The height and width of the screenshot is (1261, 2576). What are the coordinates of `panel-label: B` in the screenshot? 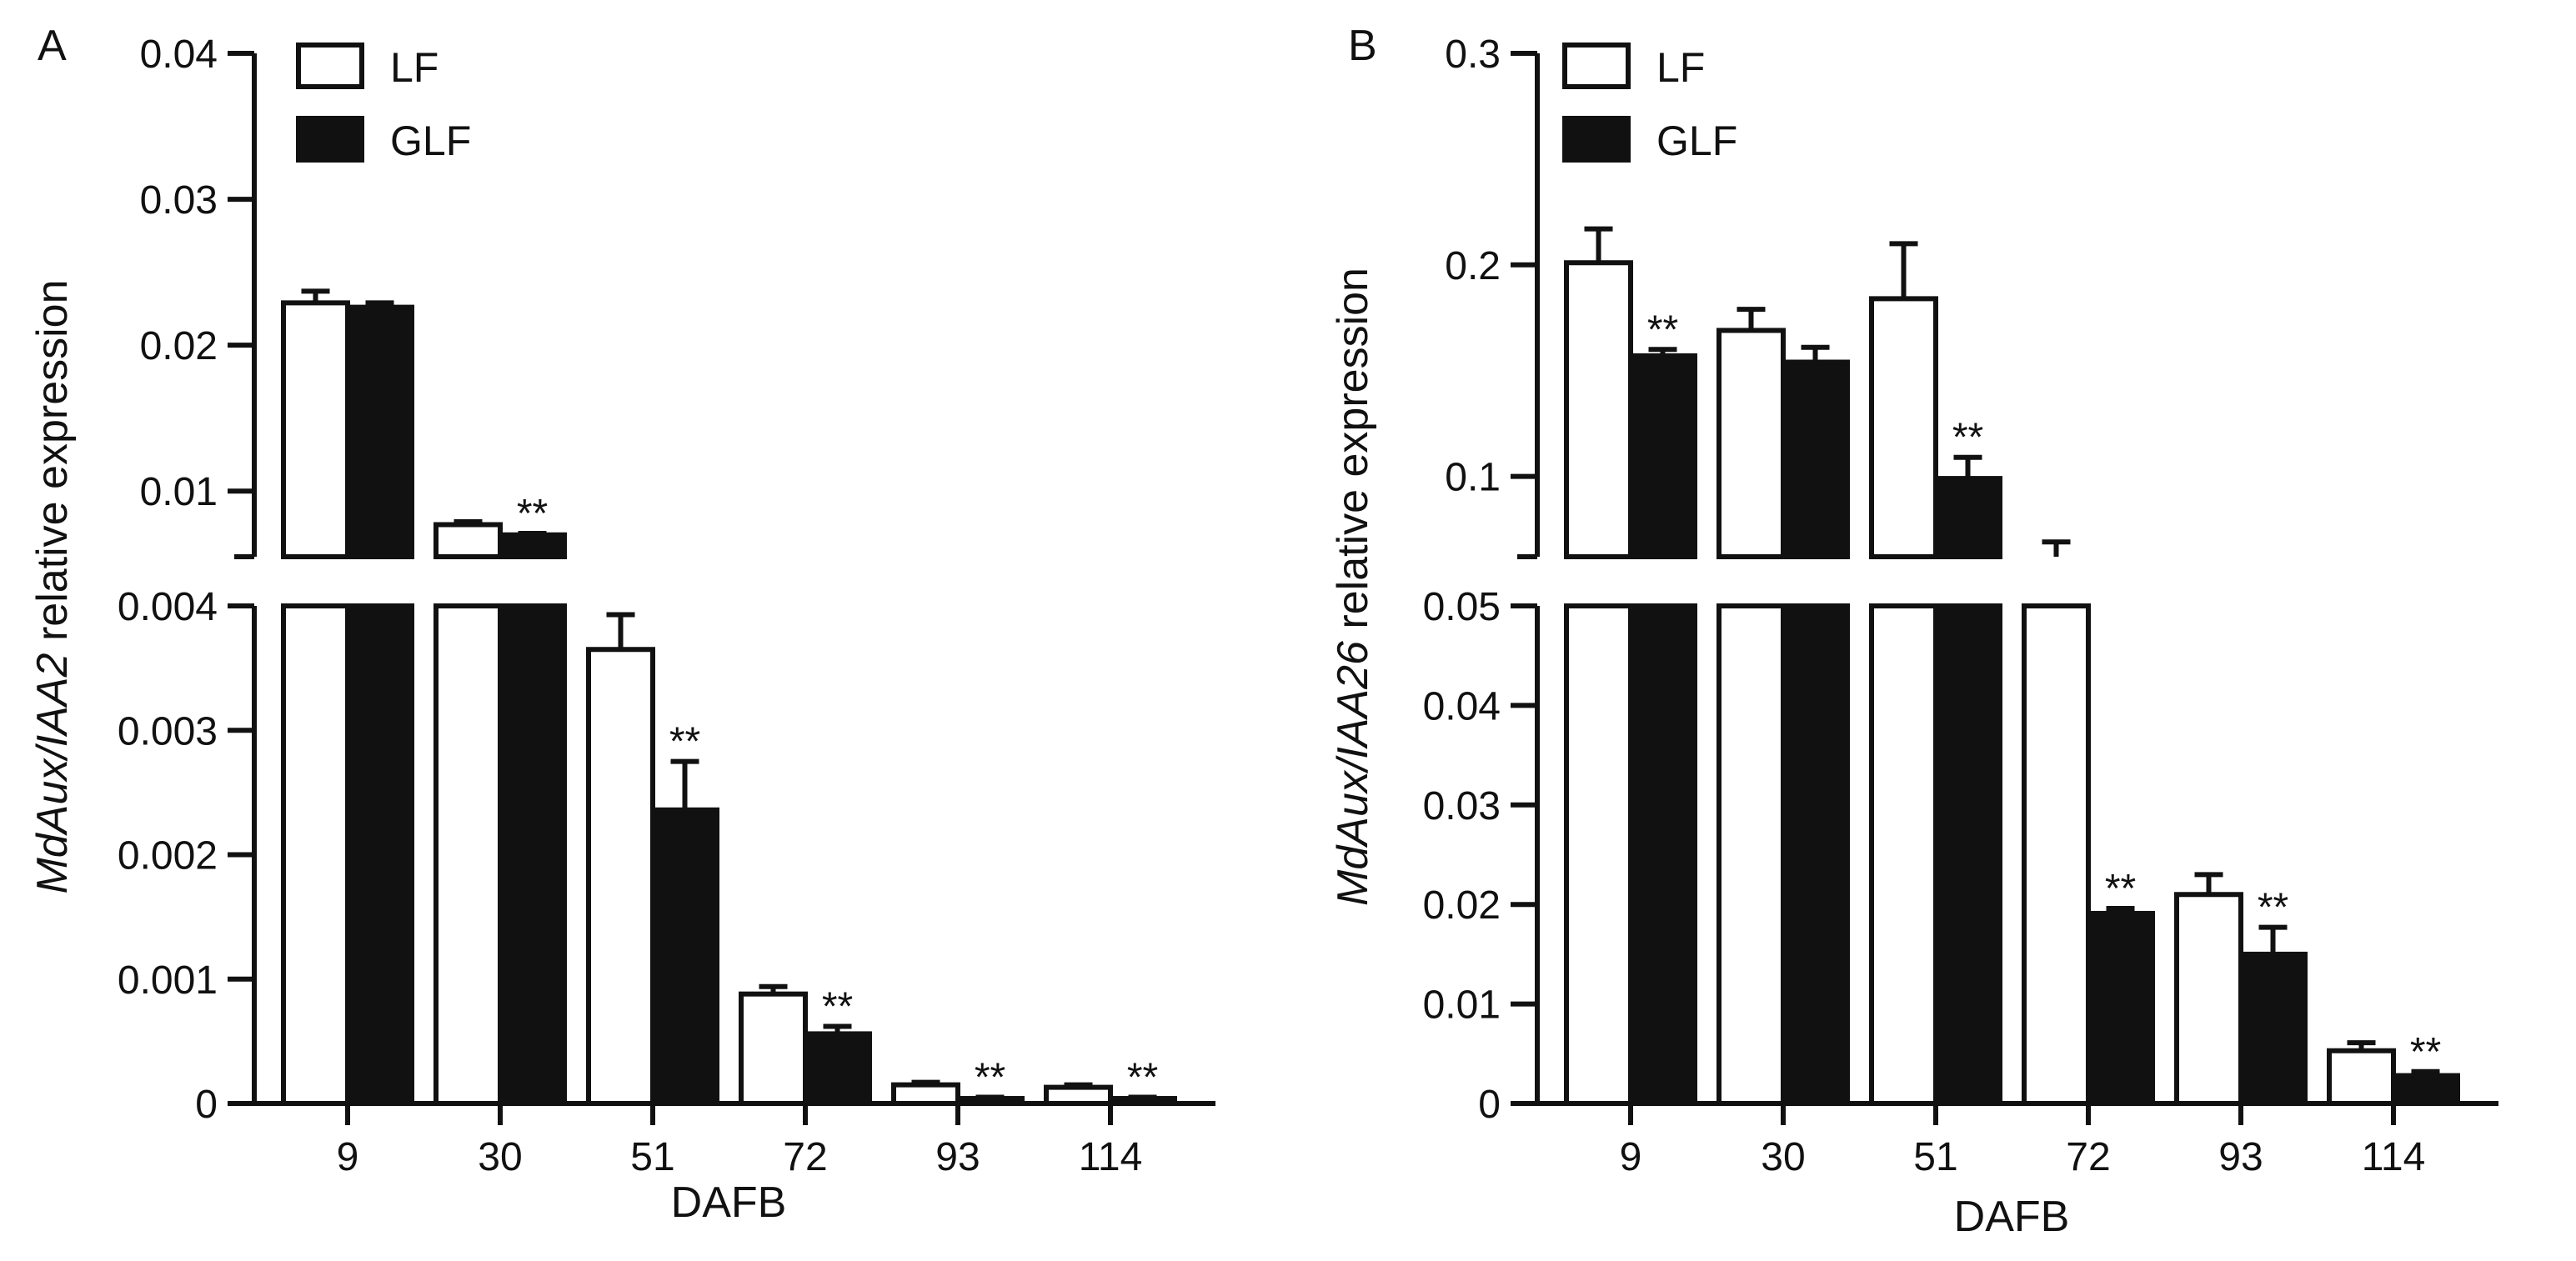 It's located at (1362, 46).